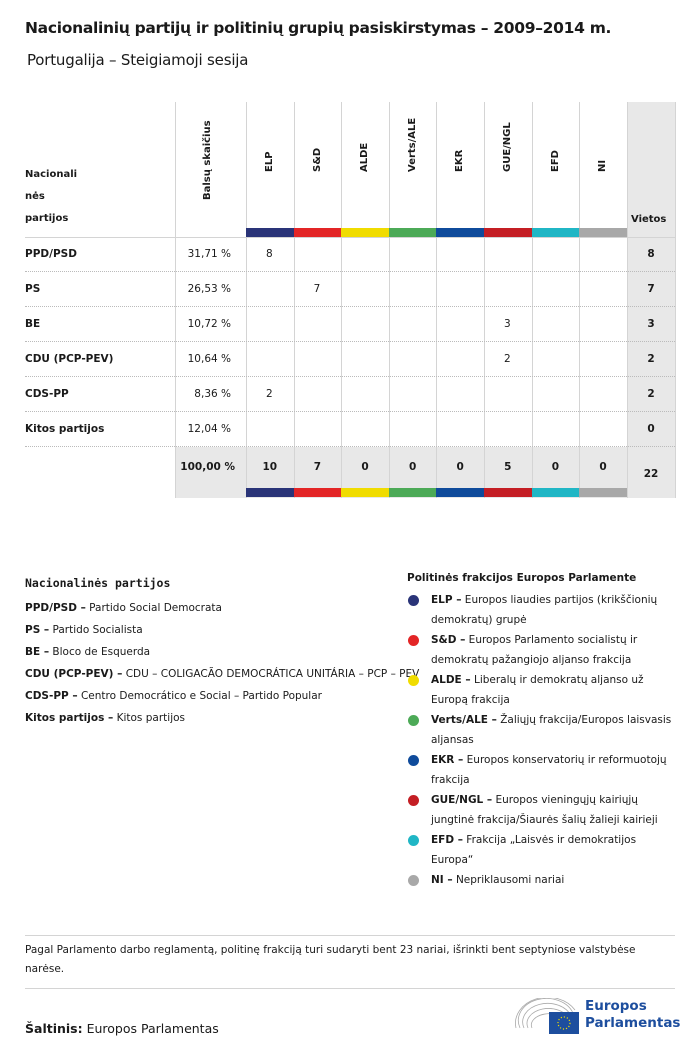  I want to click on party-abbr: PPD/PSD –, so click(55, 608).